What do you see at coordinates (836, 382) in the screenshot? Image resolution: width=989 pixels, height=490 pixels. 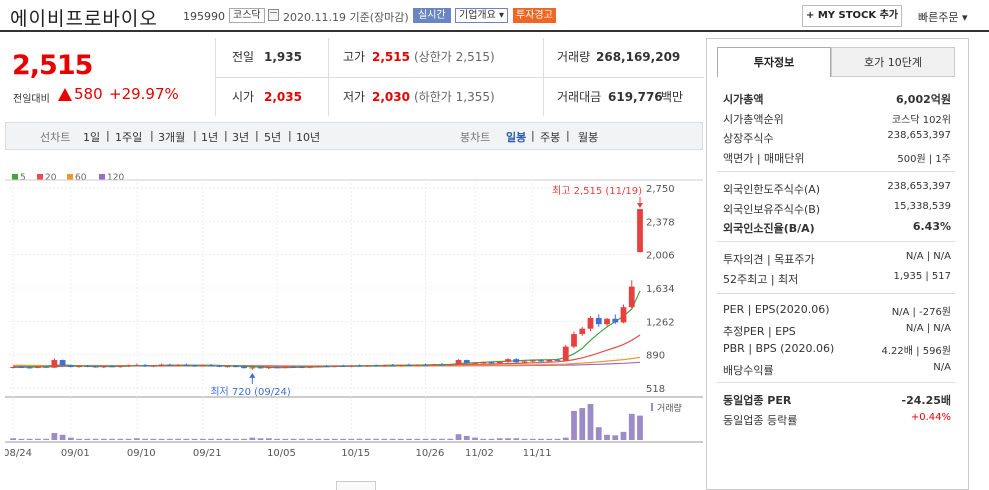 I see `section-divider` at bounding box center [836, 382].